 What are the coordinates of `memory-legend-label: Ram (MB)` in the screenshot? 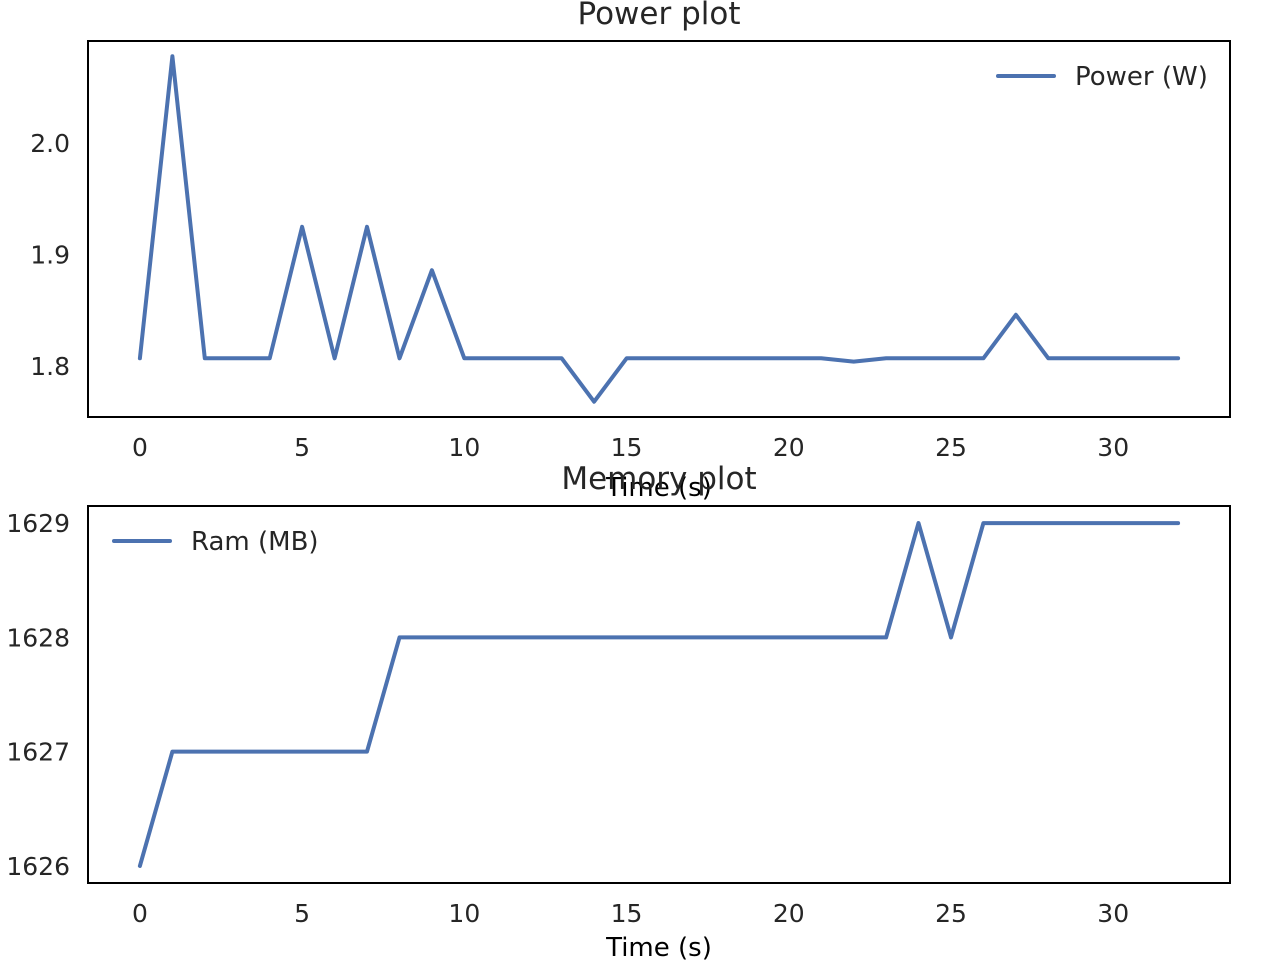 It's located at (255, 542).